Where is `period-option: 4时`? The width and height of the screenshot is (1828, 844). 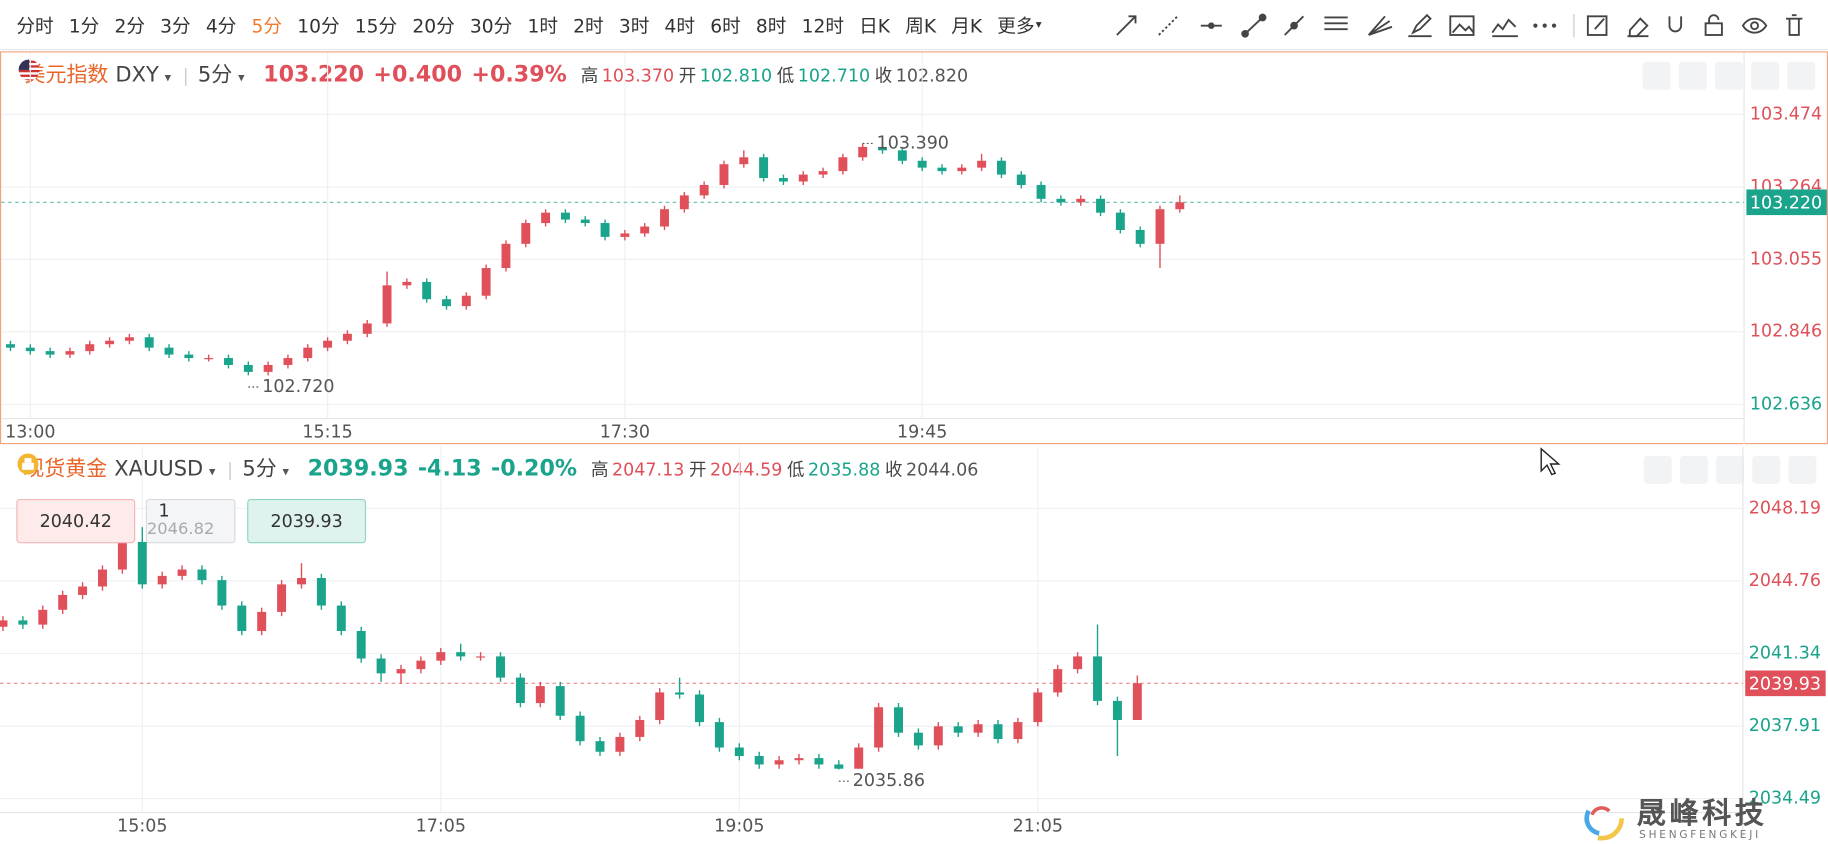
period-option: 4时 is located at coordinates (680, 26).